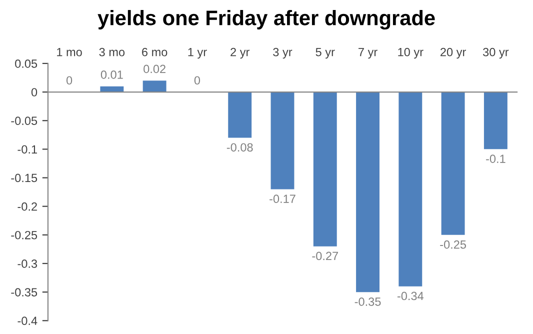  I want to click on data-label: 0.02, so click(155, 69).